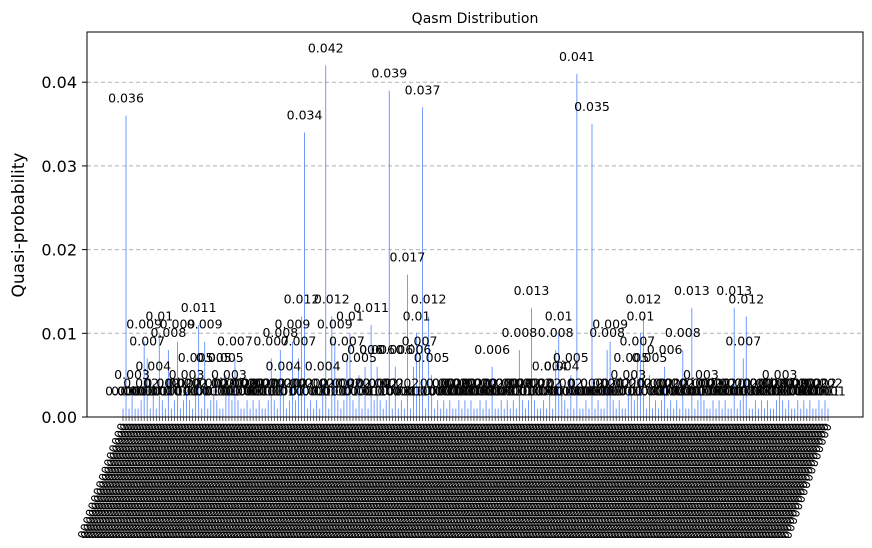 This screenshot has width=872, height=548. What do you see at coordinates (196, 357) in the screenshot?
I see `bar-value-label: 0.005` at bounding box center [196, 357].